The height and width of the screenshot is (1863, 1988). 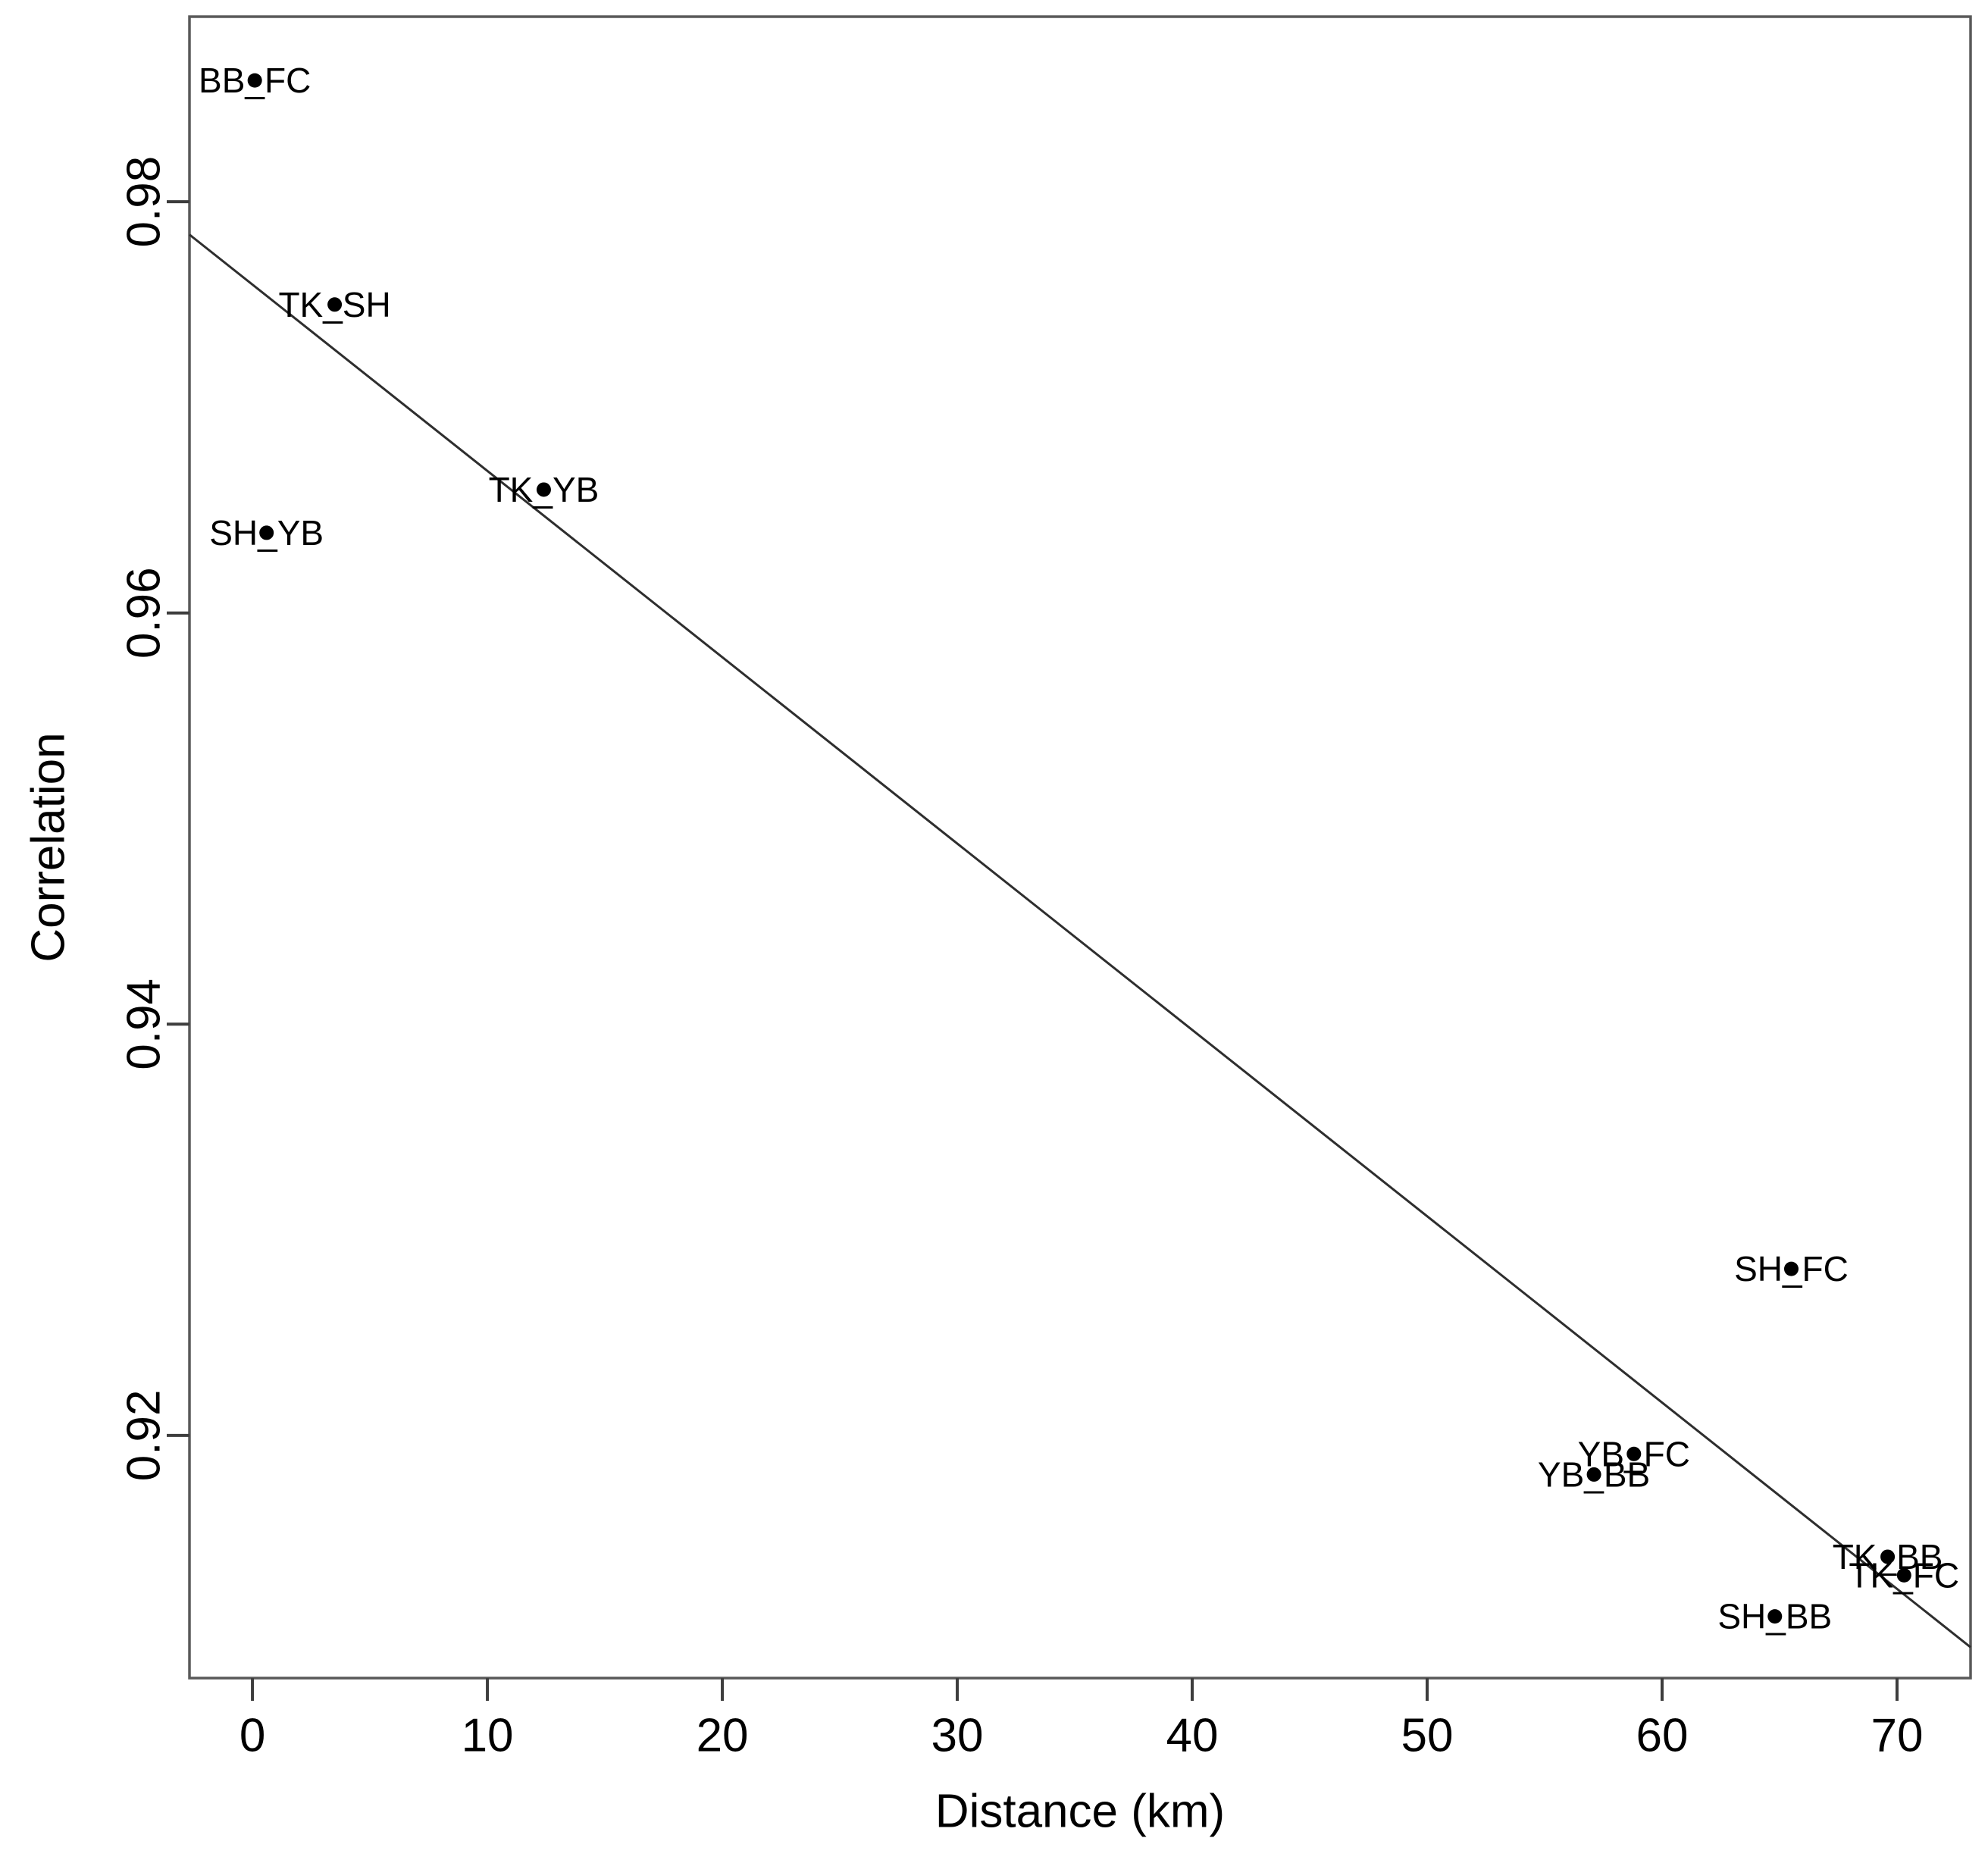 What do you see at coordinates (1904, 1575) in the screenshot?
I see `point-marker-TK_FC` at bounding box center [1904, 1575].